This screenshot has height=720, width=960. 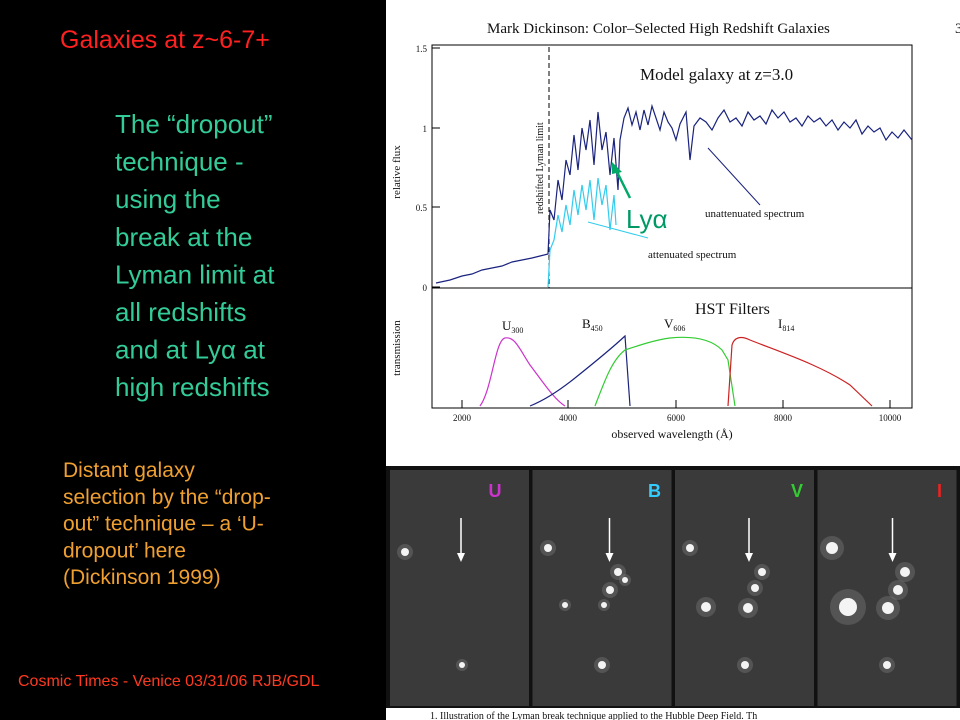 I want to click on page-number: 3, so click(x=957, y=29).